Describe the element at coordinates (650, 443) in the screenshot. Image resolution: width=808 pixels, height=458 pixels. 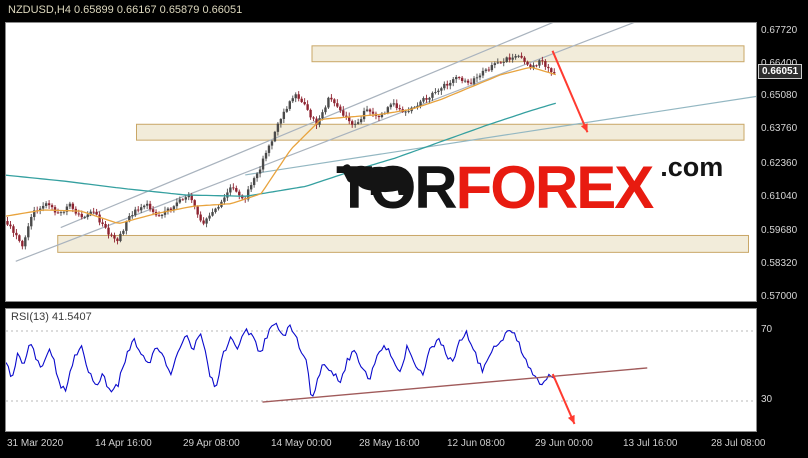
I see `time-axis-label: 13 Jul 16:00` at that location.